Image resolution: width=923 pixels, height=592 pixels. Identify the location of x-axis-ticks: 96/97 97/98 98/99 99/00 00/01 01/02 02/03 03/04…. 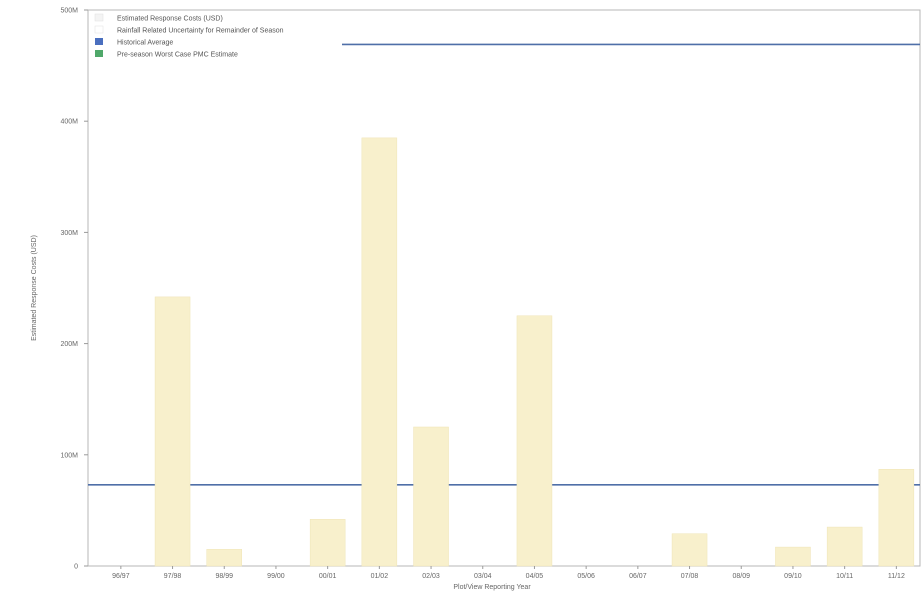
(508, 573).